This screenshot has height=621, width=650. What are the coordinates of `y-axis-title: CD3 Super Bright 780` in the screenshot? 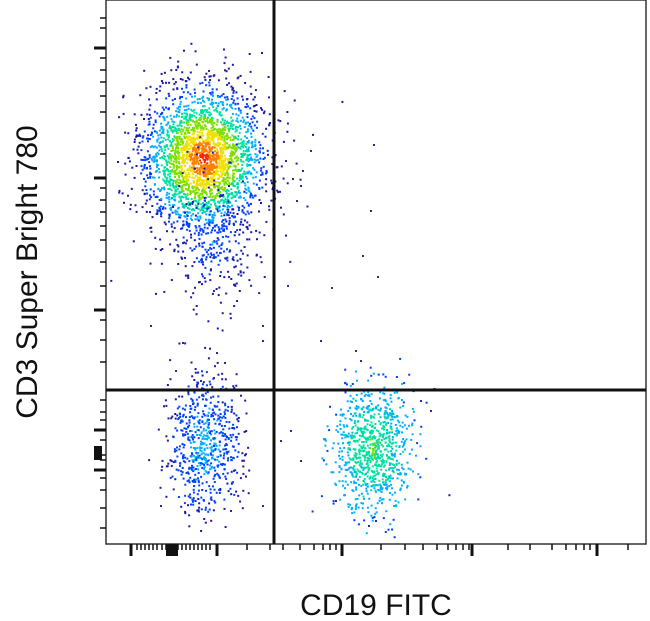 It's located at (27, 272).